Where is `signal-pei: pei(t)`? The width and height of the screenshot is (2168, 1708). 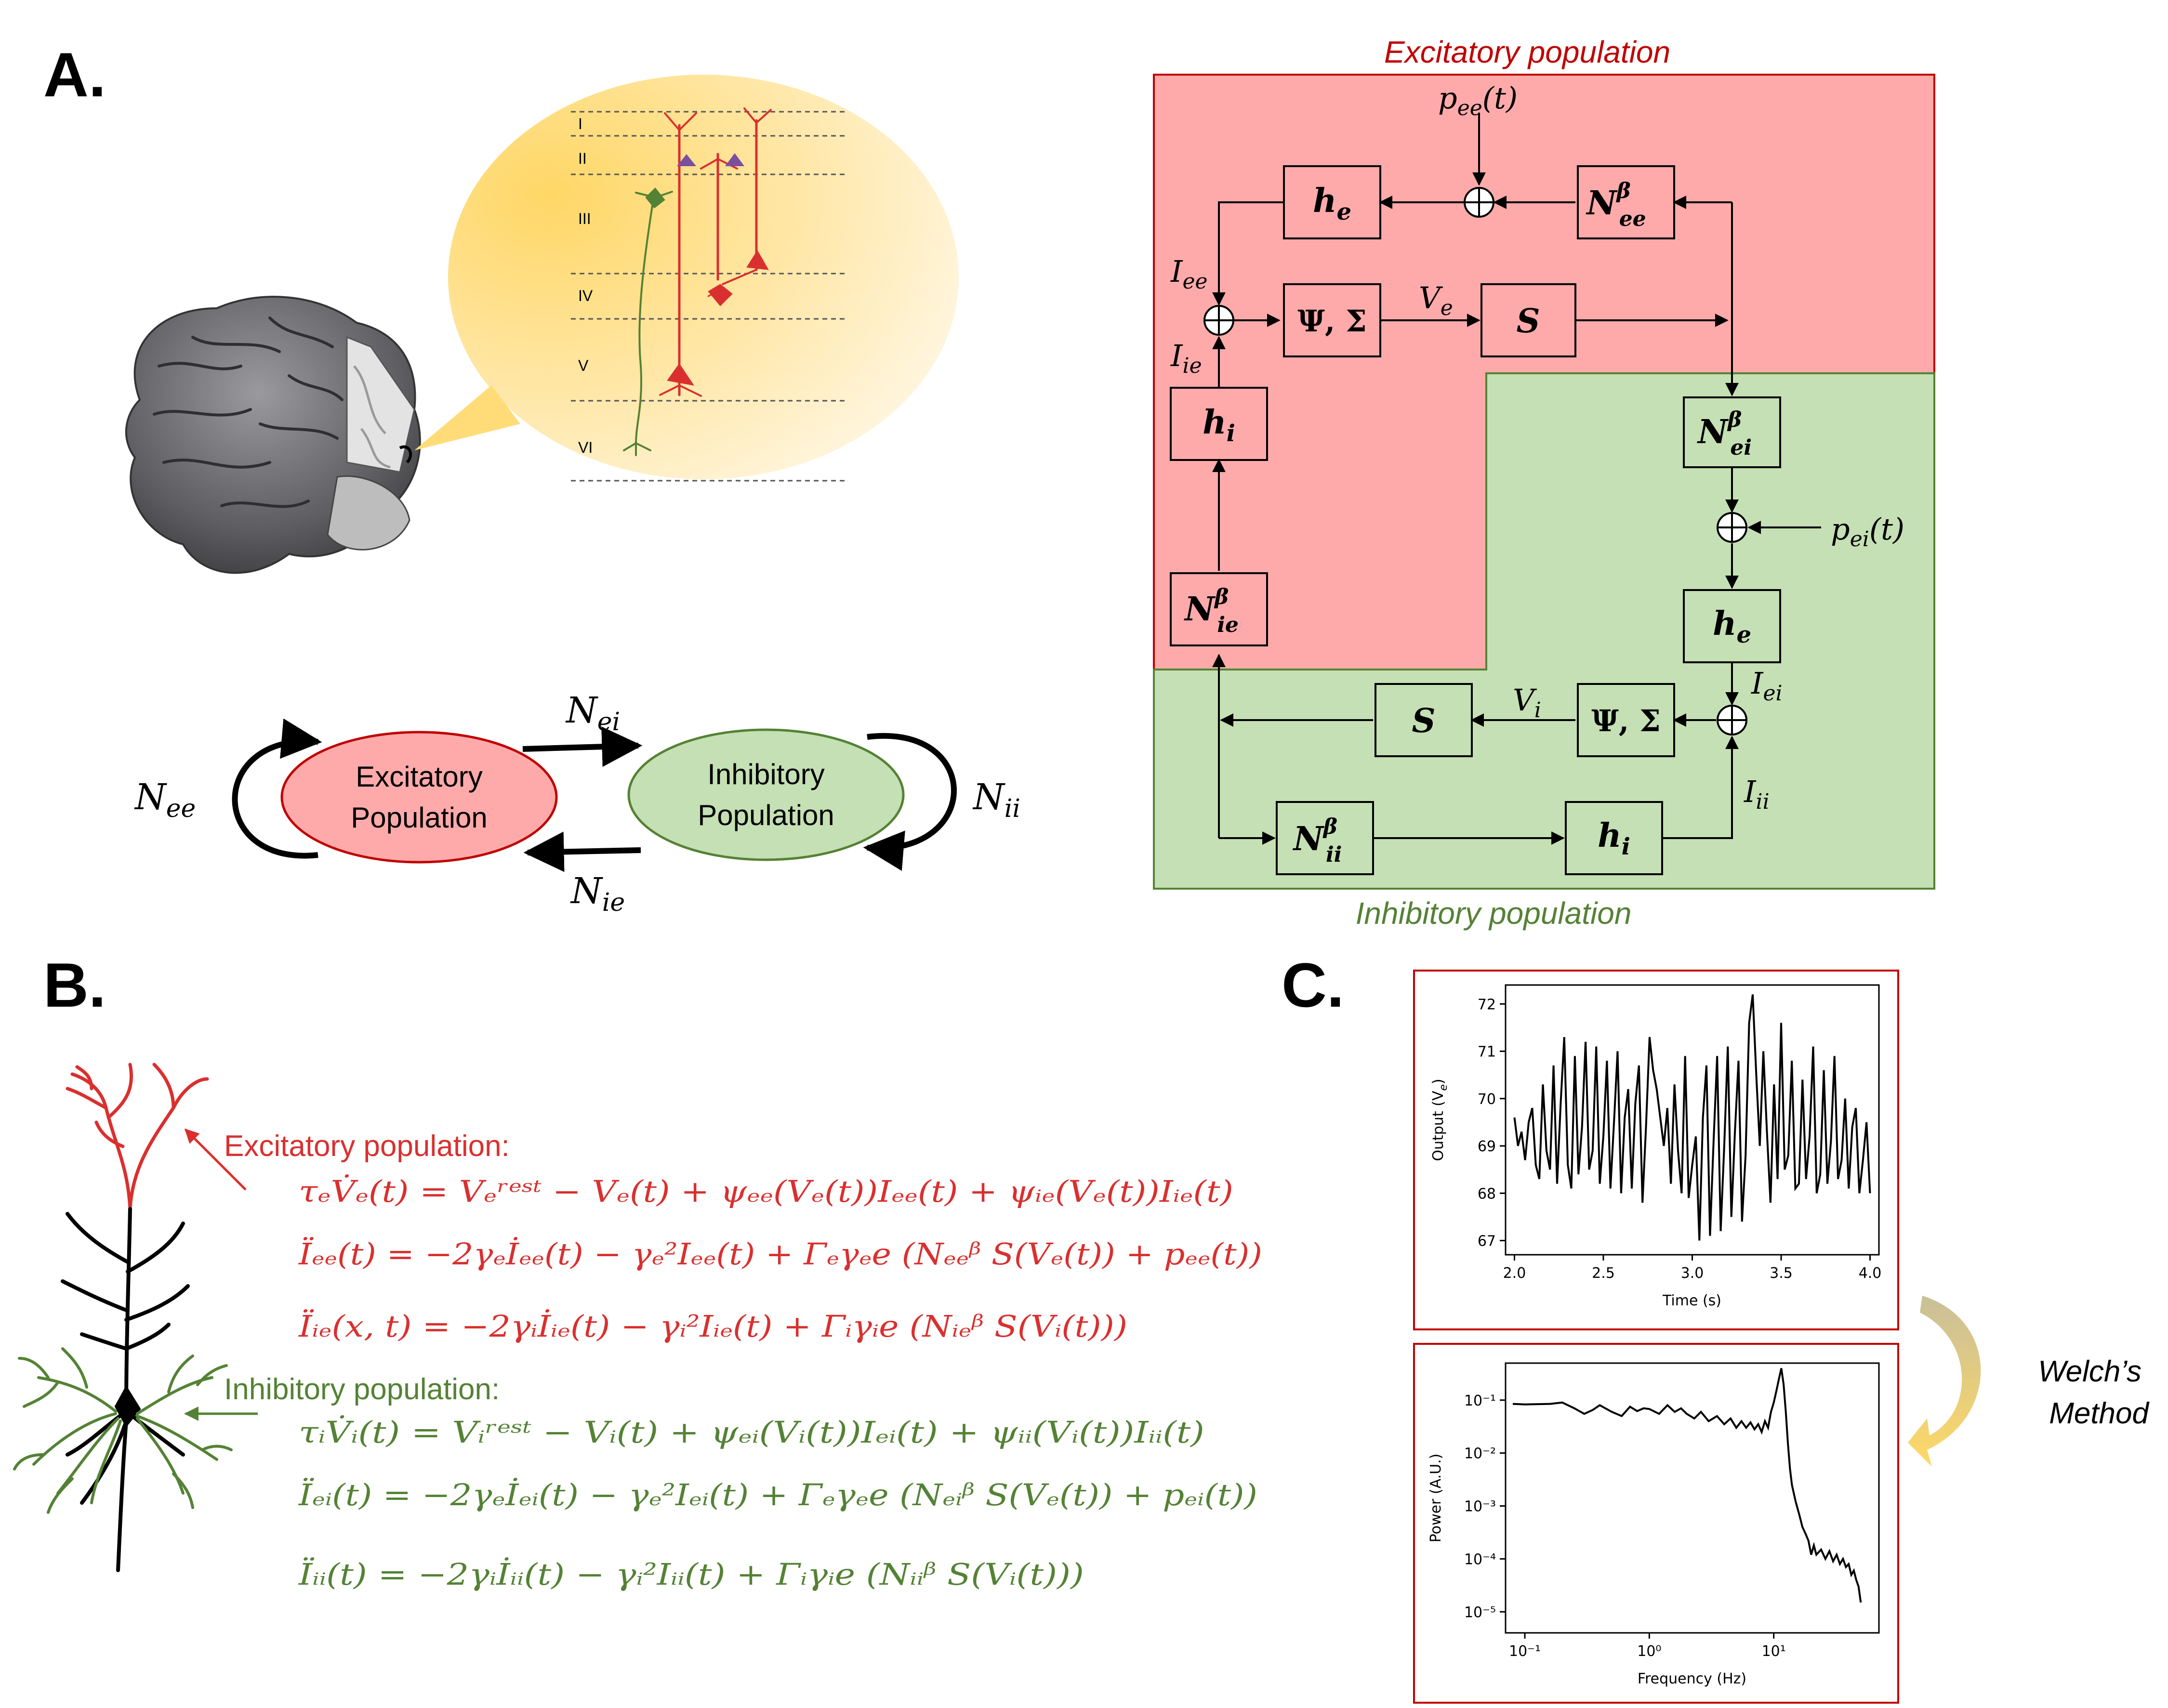
signal-pei: pei(t) is located at coordinates (1868, 532).